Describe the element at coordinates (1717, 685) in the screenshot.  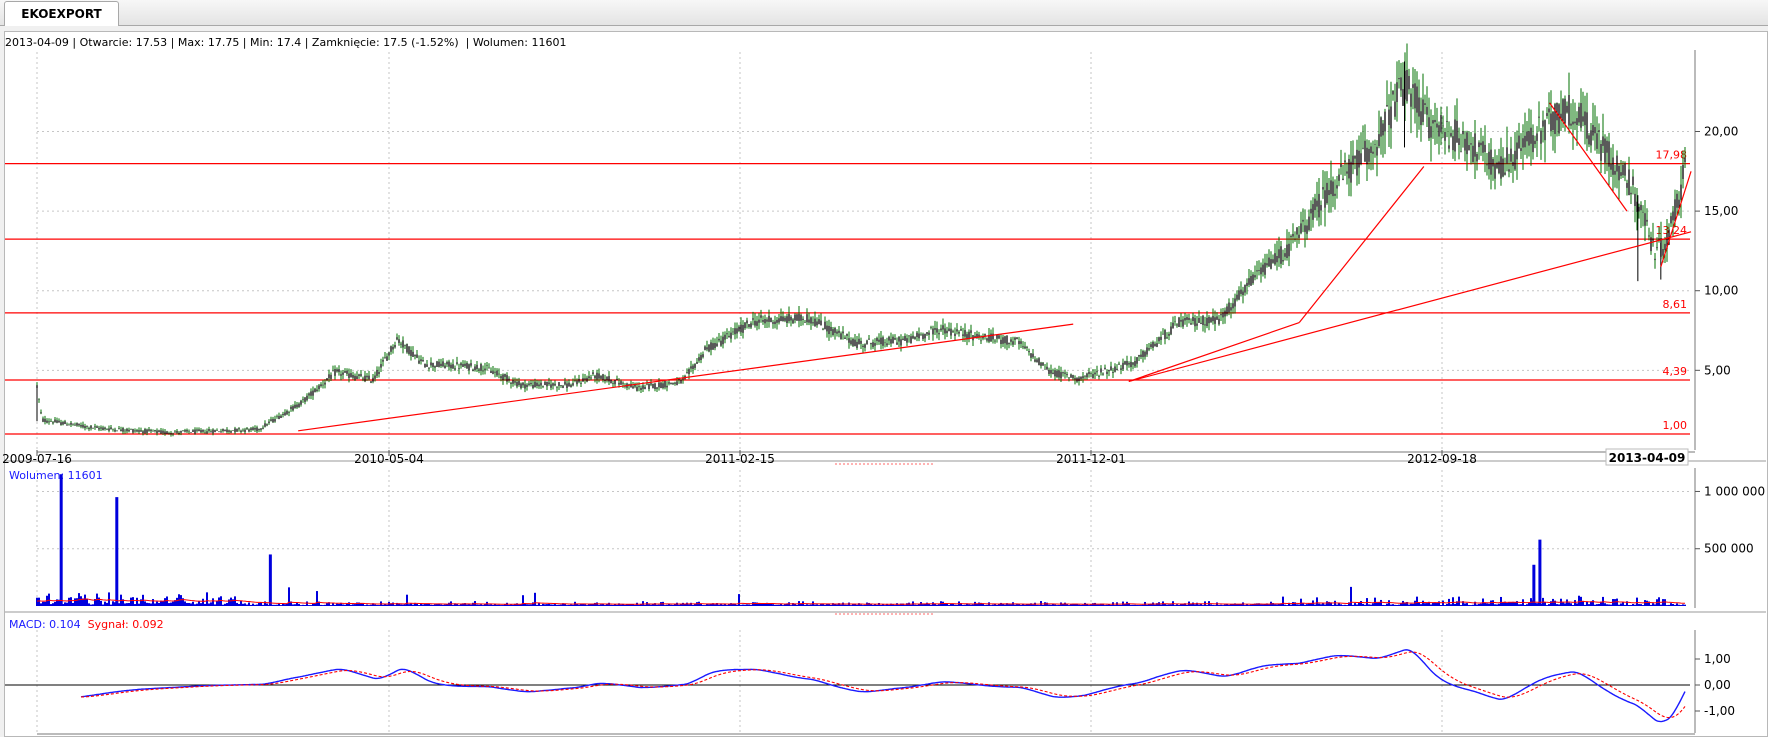
I see `y-tick-label: 0,00` at that location.